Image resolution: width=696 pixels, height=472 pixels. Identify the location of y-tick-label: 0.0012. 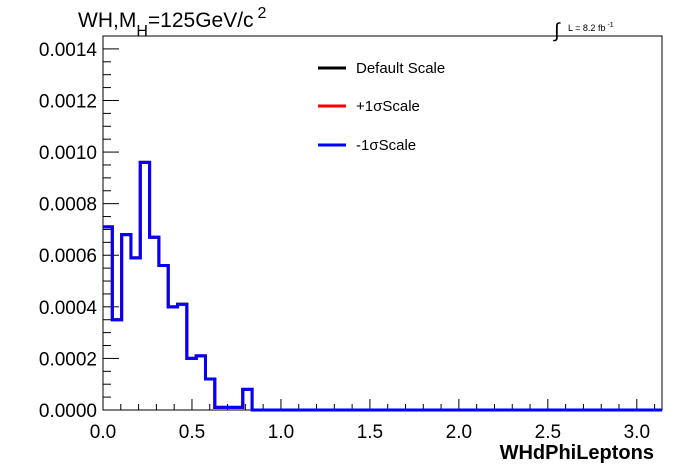
(68, 101).